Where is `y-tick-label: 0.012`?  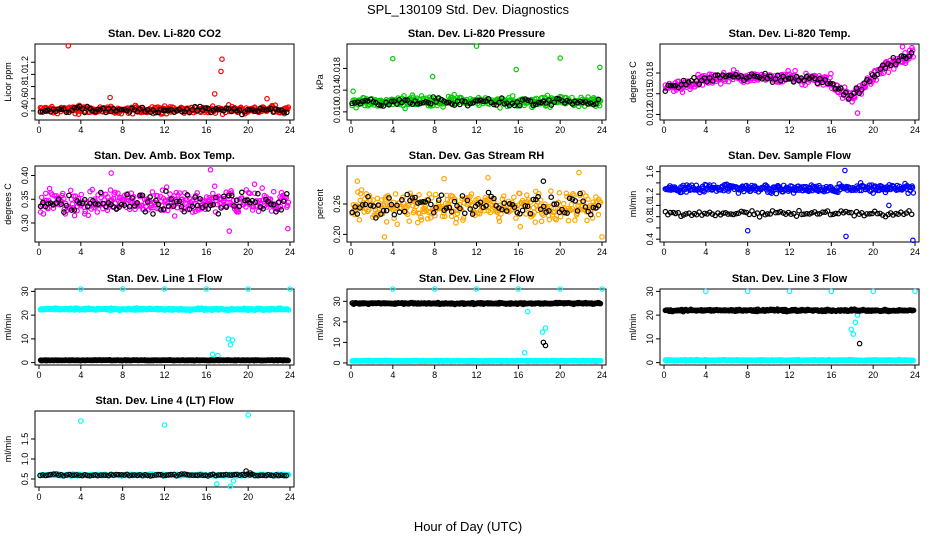 y-tick-label: 0.012 is located at coordinates (650, 114).